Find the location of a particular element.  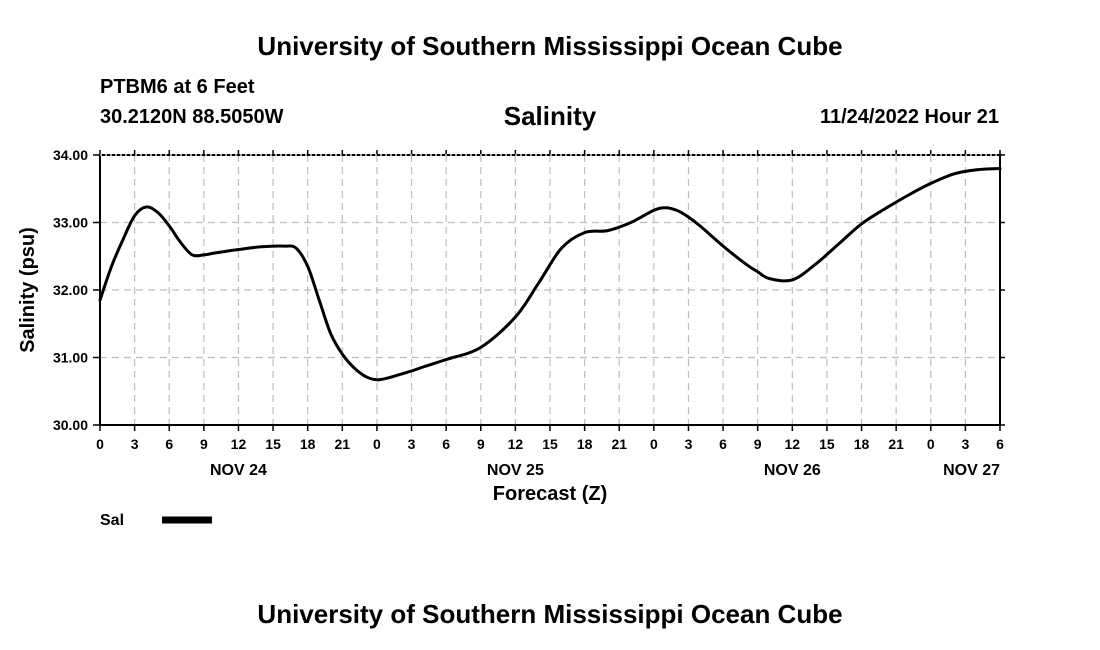

legend: Sal is located at coordinates (156, 520).